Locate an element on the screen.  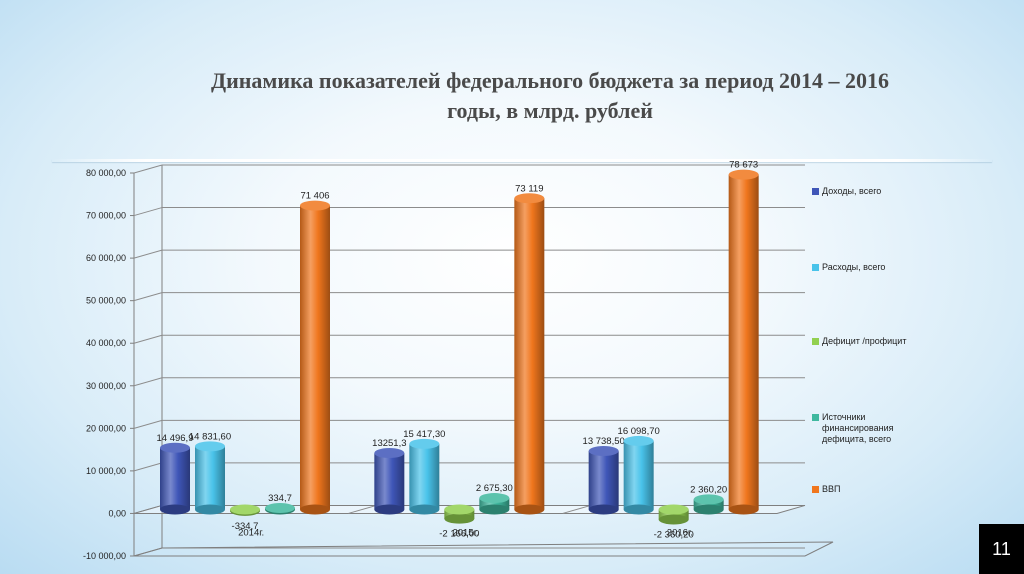
data-label: 2 675,30 is located at coordinates (494, 488).